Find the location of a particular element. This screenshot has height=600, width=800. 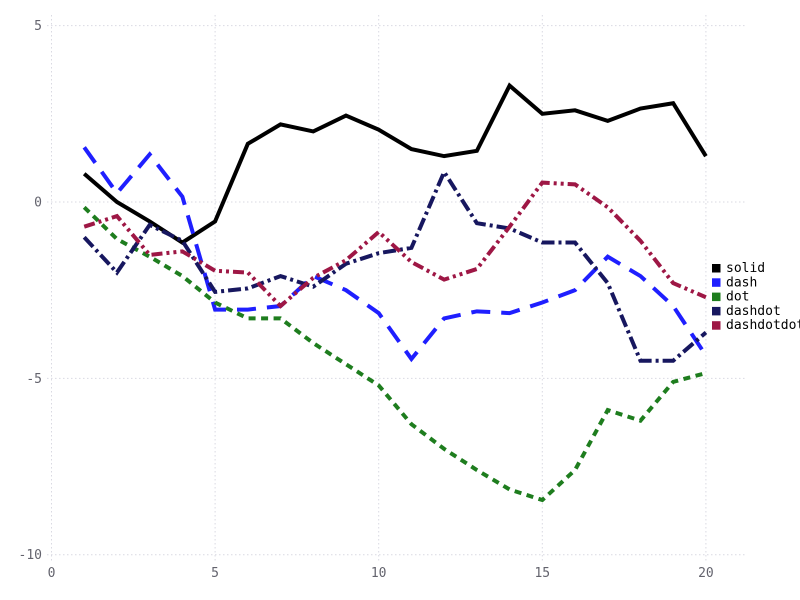

legend-label-dashdotdot: dashdotdot is located at coordinates (763, 325).